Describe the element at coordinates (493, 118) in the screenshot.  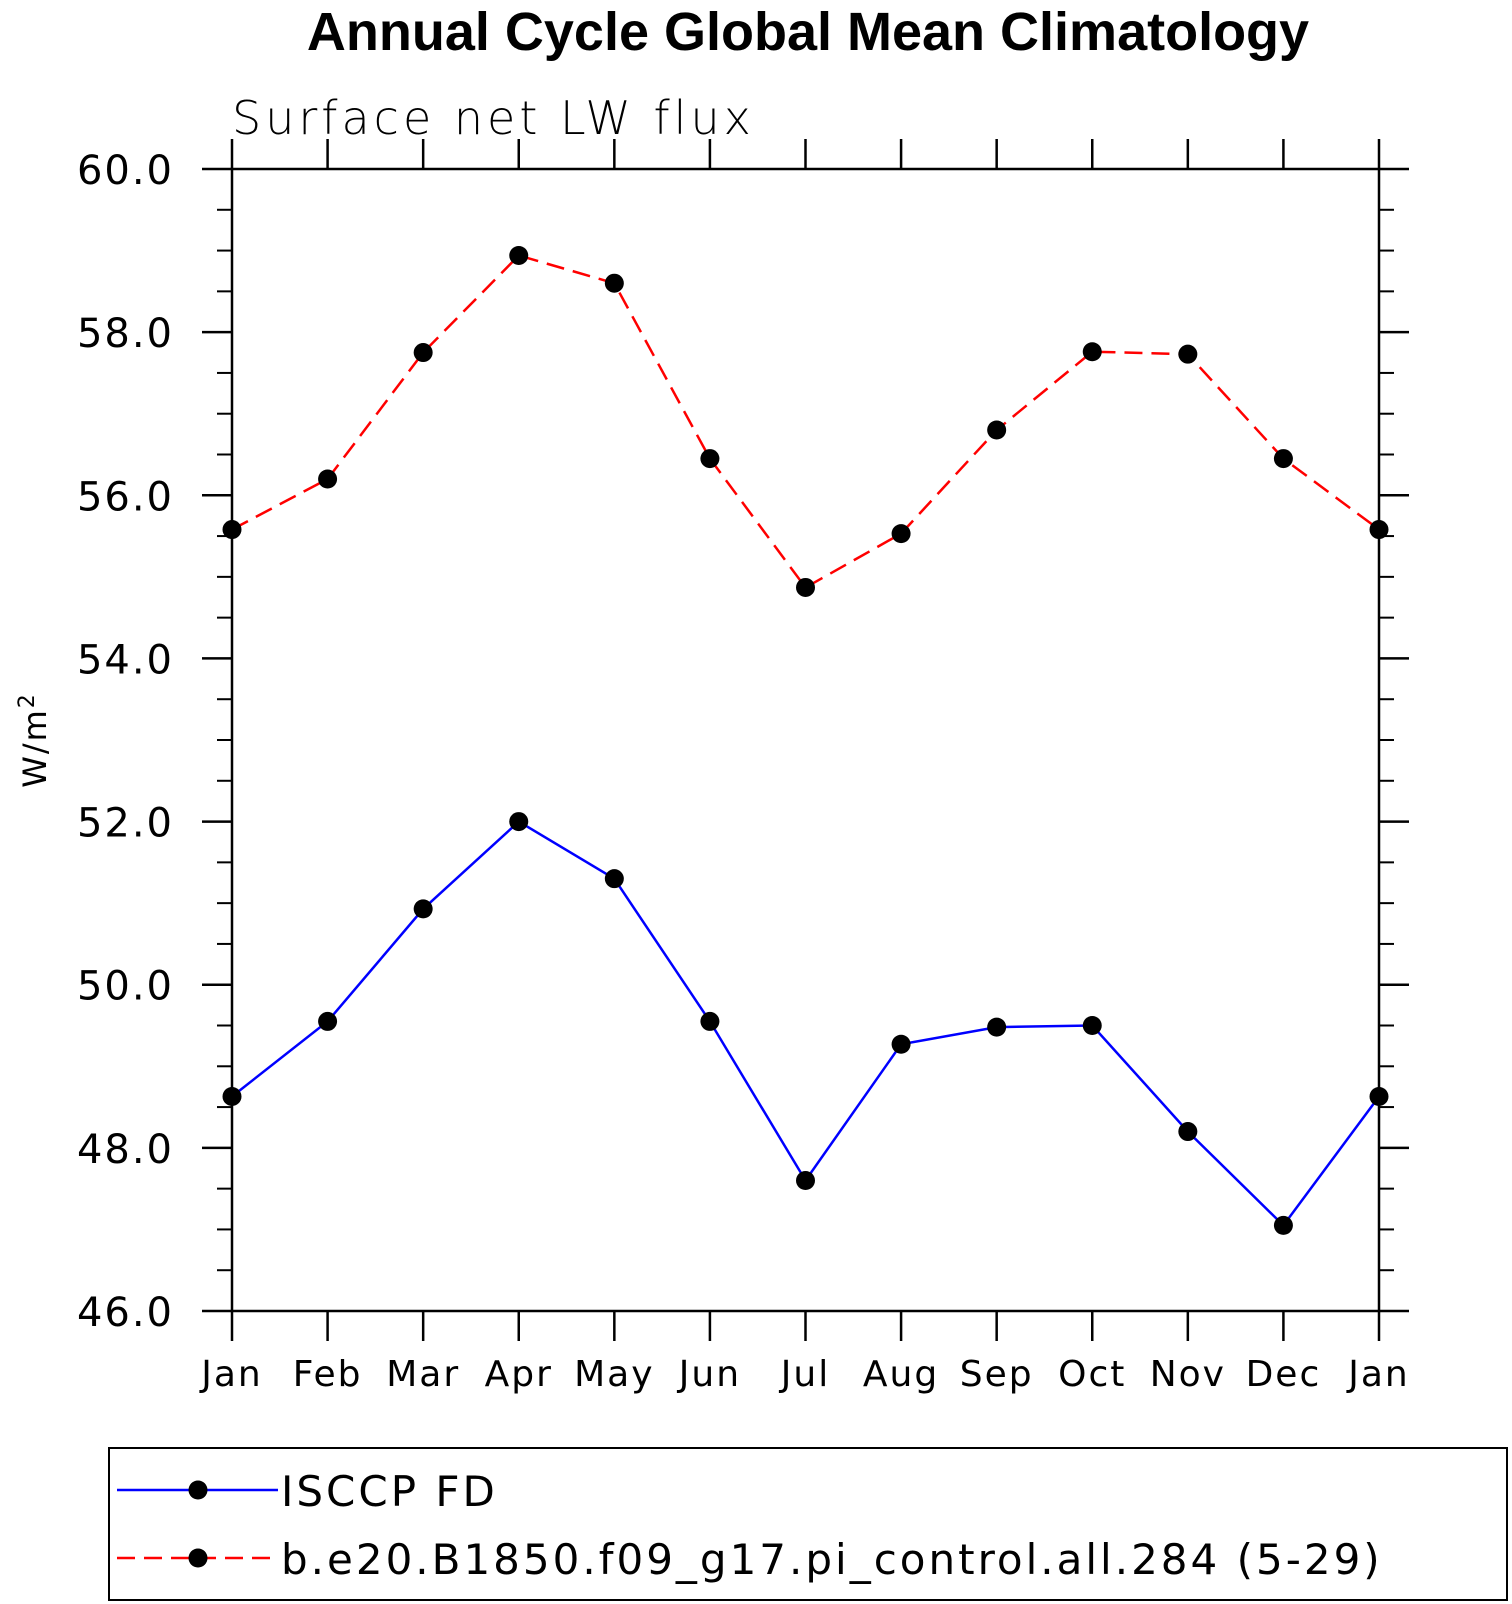
I see `chart-subtitle: Surface net LW flux` at that location.